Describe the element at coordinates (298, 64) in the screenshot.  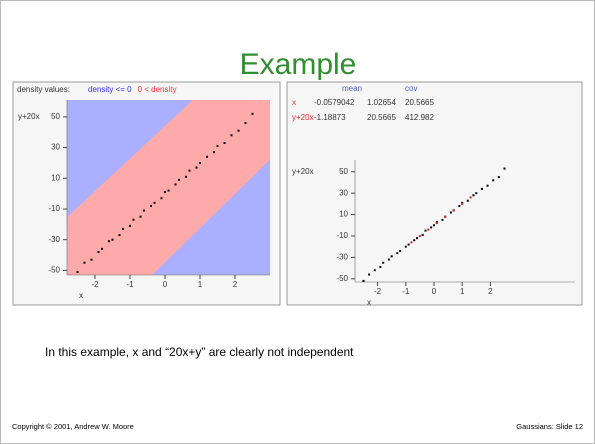
I see `slide-title: Example` at that location.